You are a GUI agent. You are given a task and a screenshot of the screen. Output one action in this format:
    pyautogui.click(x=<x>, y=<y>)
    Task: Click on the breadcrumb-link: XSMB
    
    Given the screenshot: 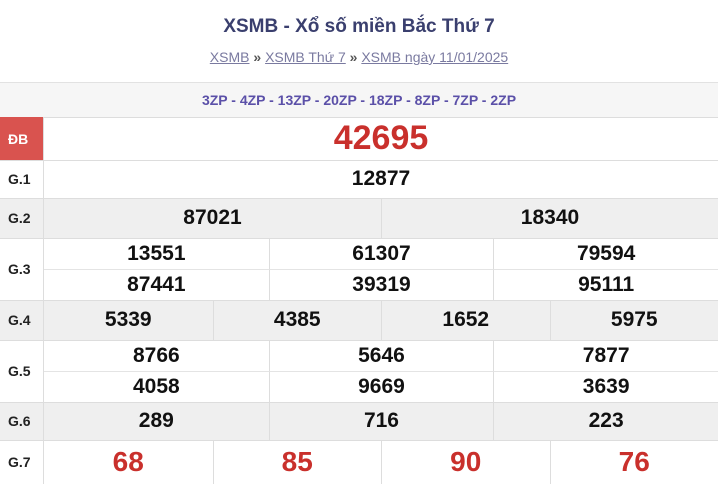 What is the action you would take?
    pyautogui.click(x=229, y=57)
    